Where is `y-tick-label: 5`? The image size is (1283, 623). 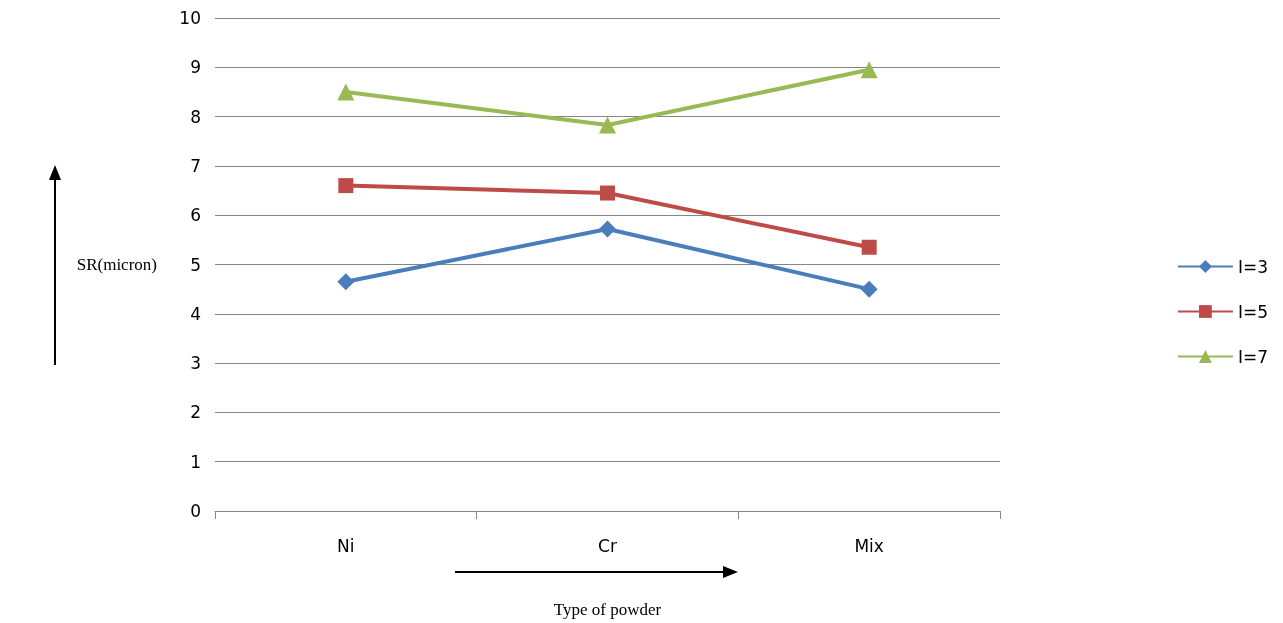
y-tick-label: 5 is located at coordinates (195, 264).